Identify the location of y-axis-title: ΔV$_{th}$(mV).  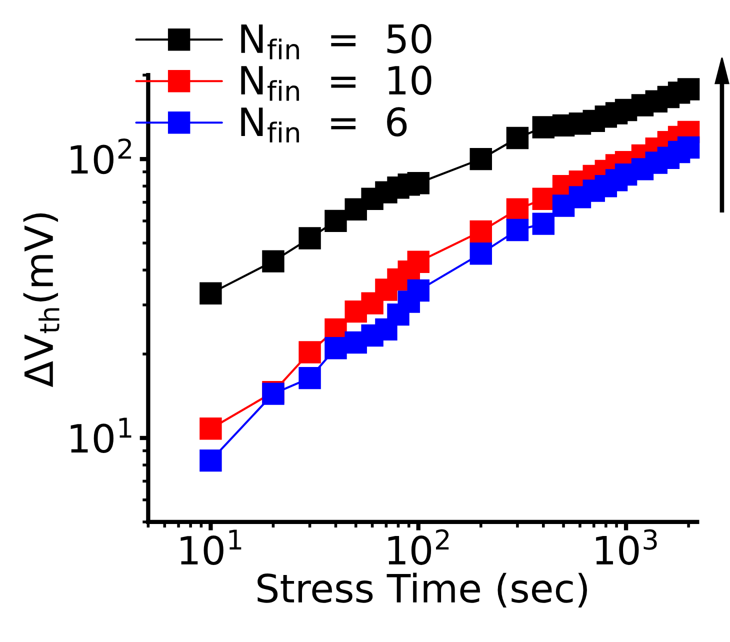
(41, 300).